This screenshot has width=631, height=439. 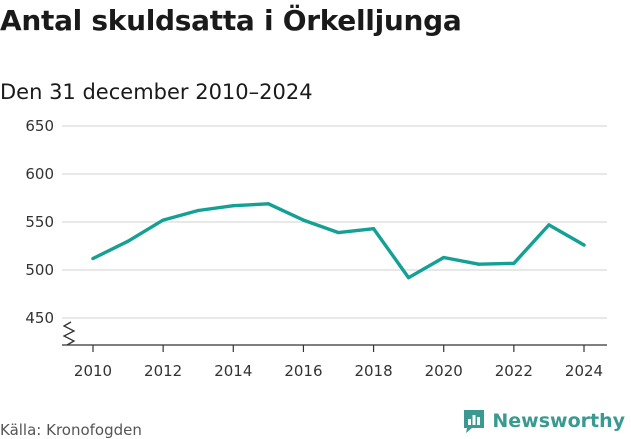 I want to click on x-tick-label: 2010, so click(x=93, y=371).